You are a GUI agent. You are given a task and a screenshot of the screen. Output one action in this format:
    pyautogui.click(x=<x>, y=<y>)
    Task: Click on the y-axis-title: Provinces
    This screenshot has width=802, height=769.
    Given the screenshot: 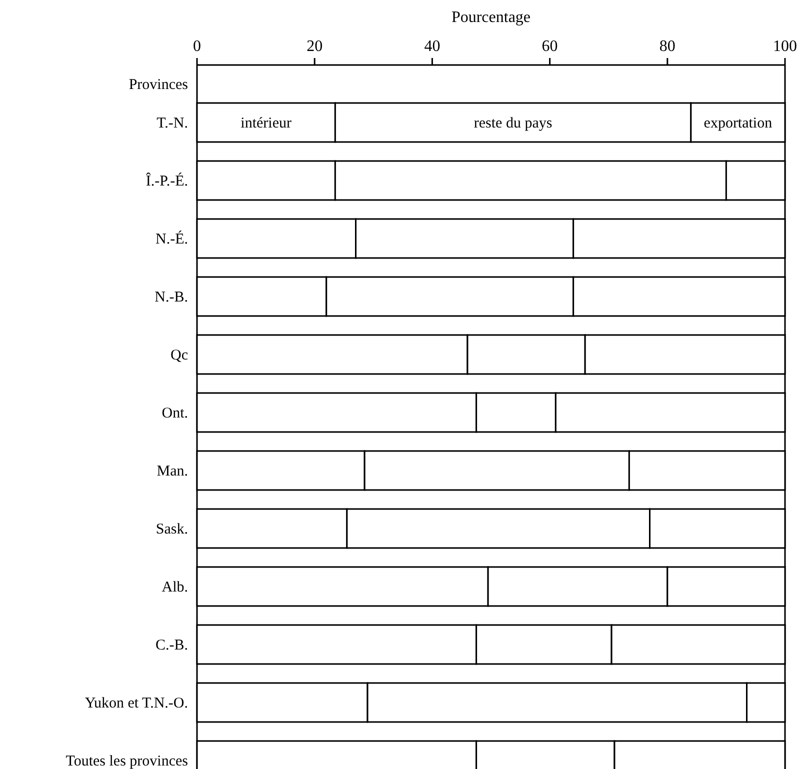 What is the action you would take?
    pyautogui.click(x=158, y=85)
    